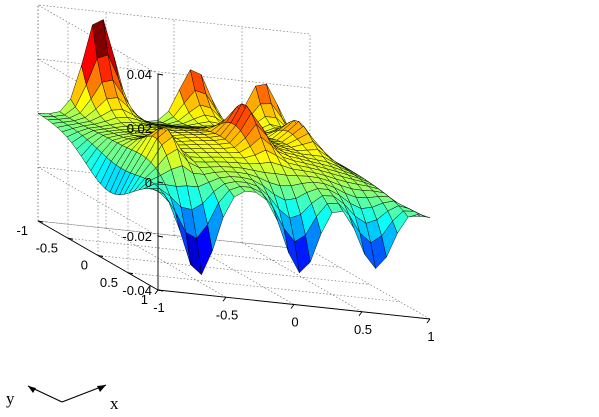  I want to click on y-tick-label: -0.5, so click(47, 247).